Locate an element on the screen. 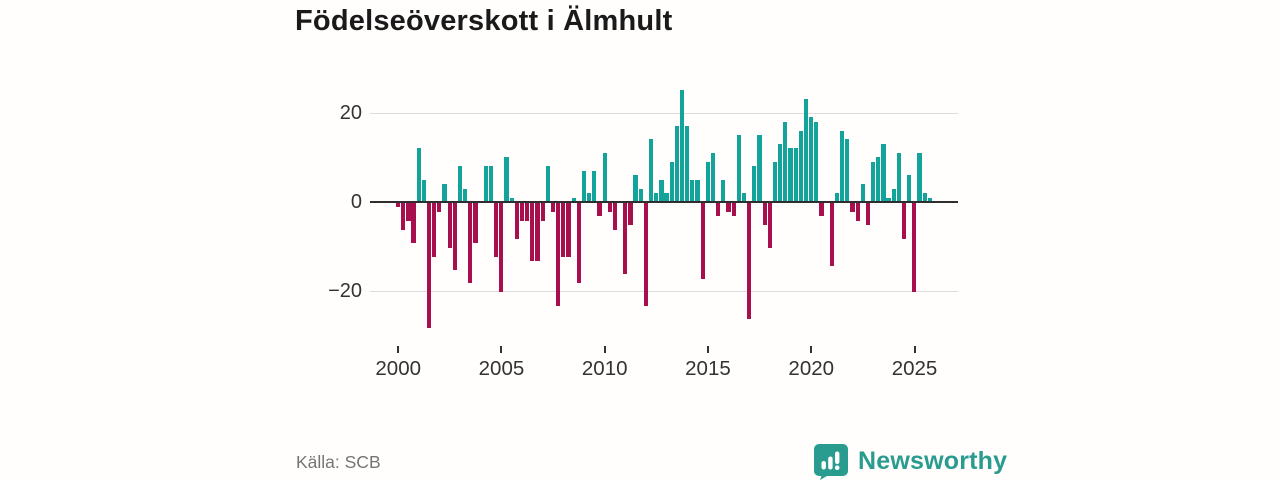  bar-2006Q3 is located at coordinates (532, 232).